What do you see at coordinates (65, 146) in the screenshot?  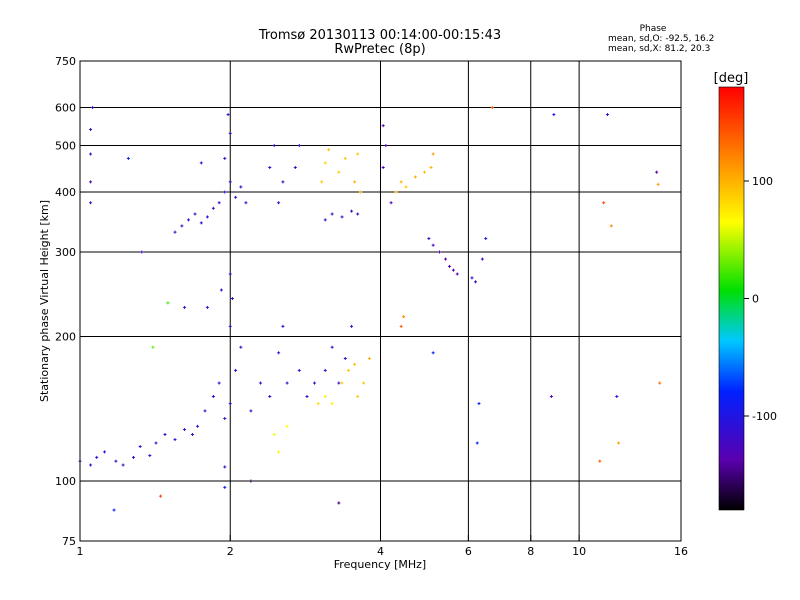 I see `y-tick-label: 500` at bounding box center [65, 146].